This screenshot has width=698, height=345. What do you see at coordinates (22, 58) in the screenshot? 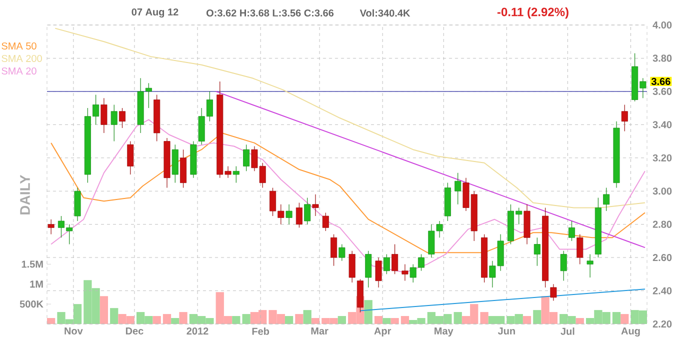
I see `text: SMA 200` at bounding box center [22, 58].